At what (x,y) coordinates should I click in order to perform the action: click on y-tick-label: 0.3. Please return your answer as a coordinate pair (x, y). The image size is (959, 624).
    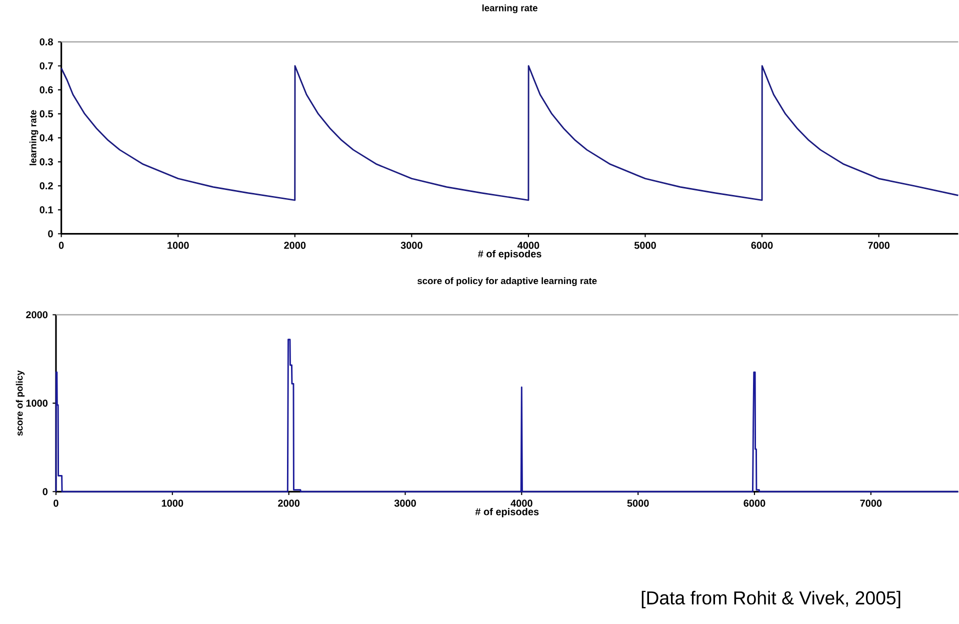
    Looking at the image, I should click on (46, 162).